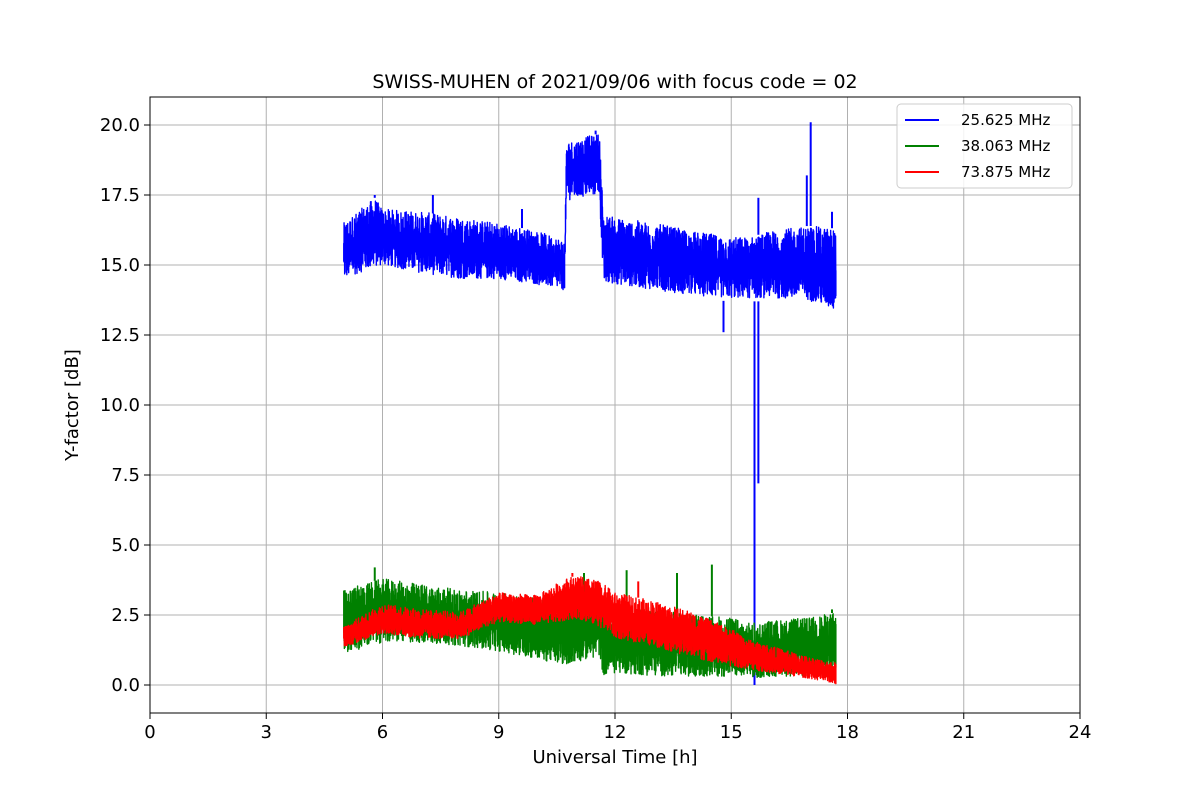  What do you see at coordinates (125, 685) in the screenshot?
I see `y-tick-label: 0.0` at bounding box center [125, 685].